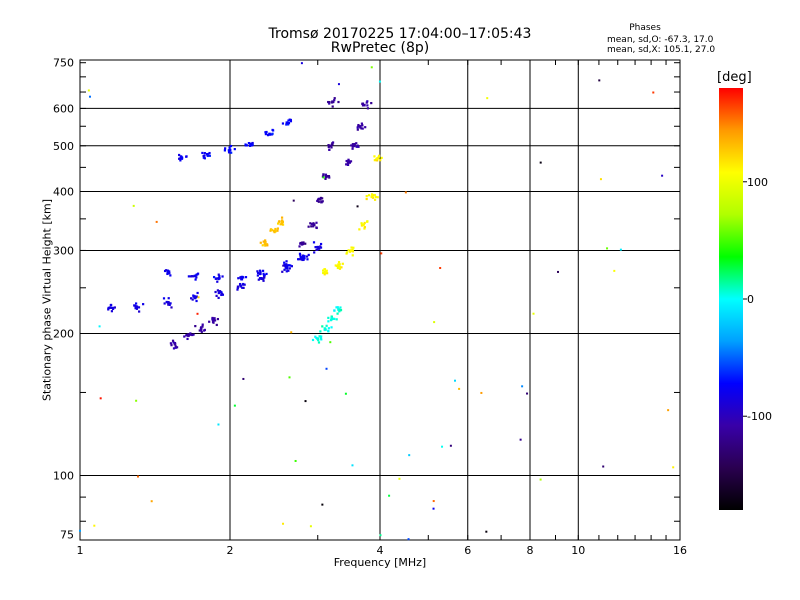 This screenshot has width=800, height=600. I want to click on chart-subtitle: RwPretec (8p), so click(380, 48).